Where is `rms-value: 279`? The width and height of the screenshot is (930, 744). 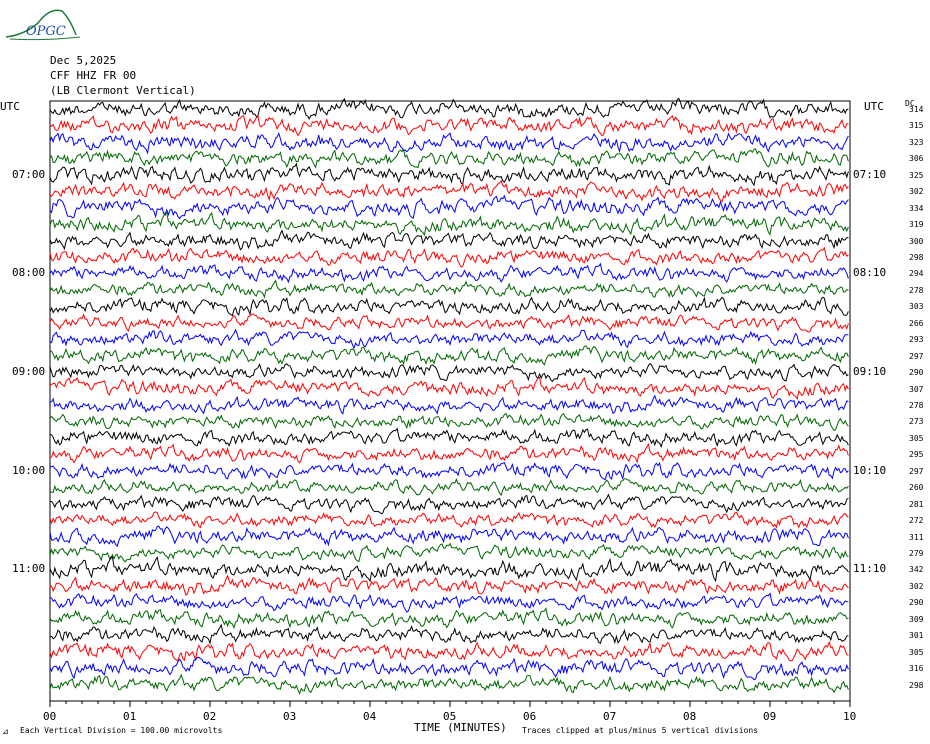
rms-value: 279 is located at coordinates (916, 553).